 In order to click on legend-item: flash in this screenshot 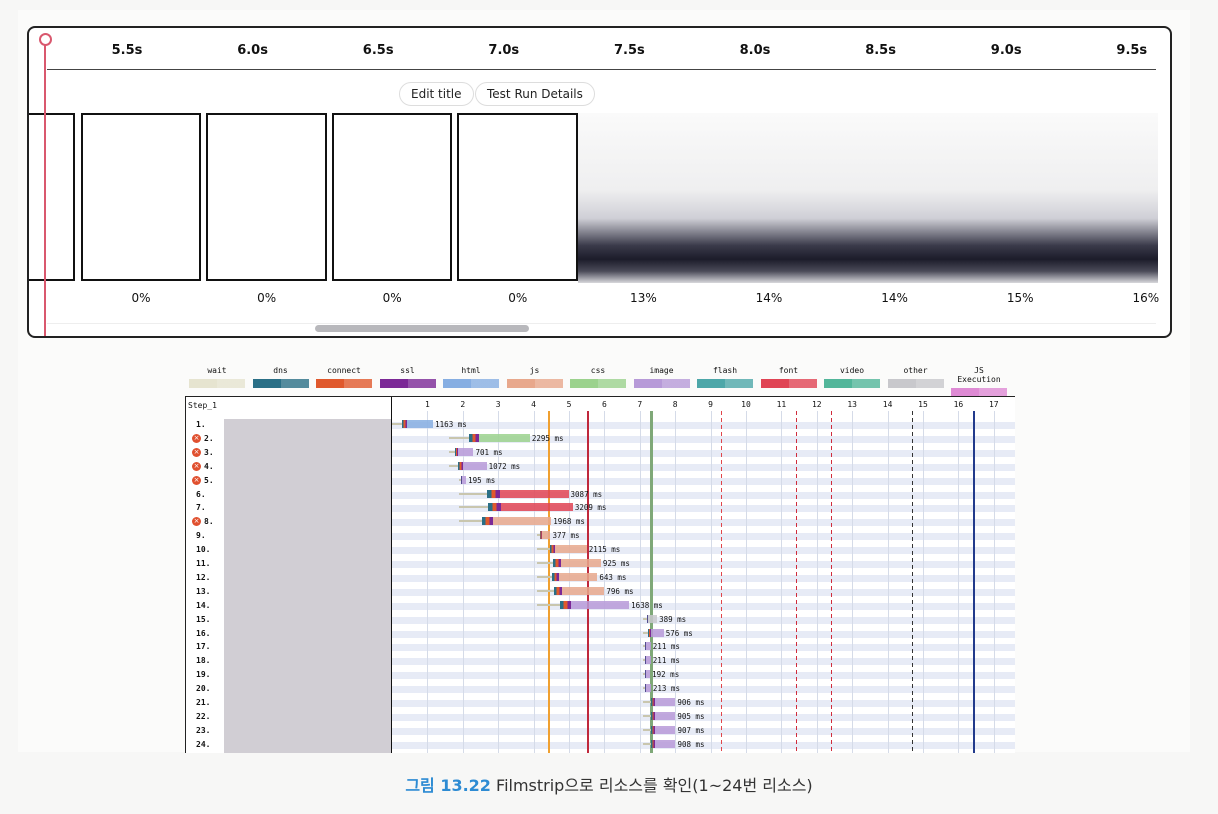, I will do `click(725, 377)`.